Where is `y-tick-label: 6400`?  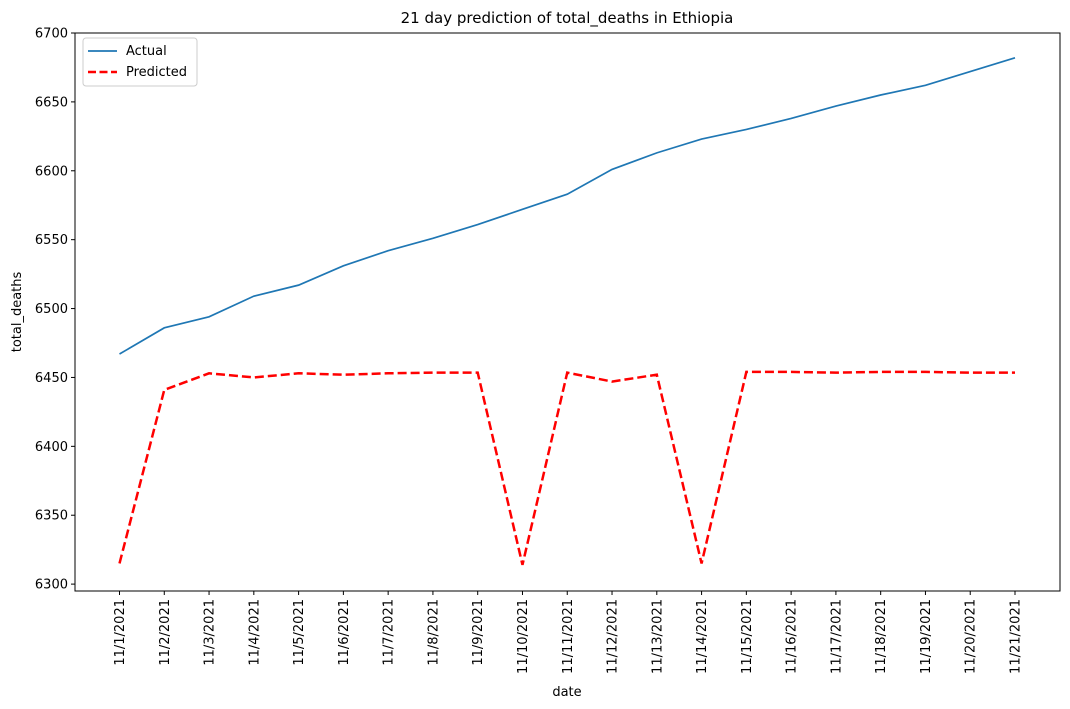
y-tick-label: 6400 is located at coordinates (51, 447).